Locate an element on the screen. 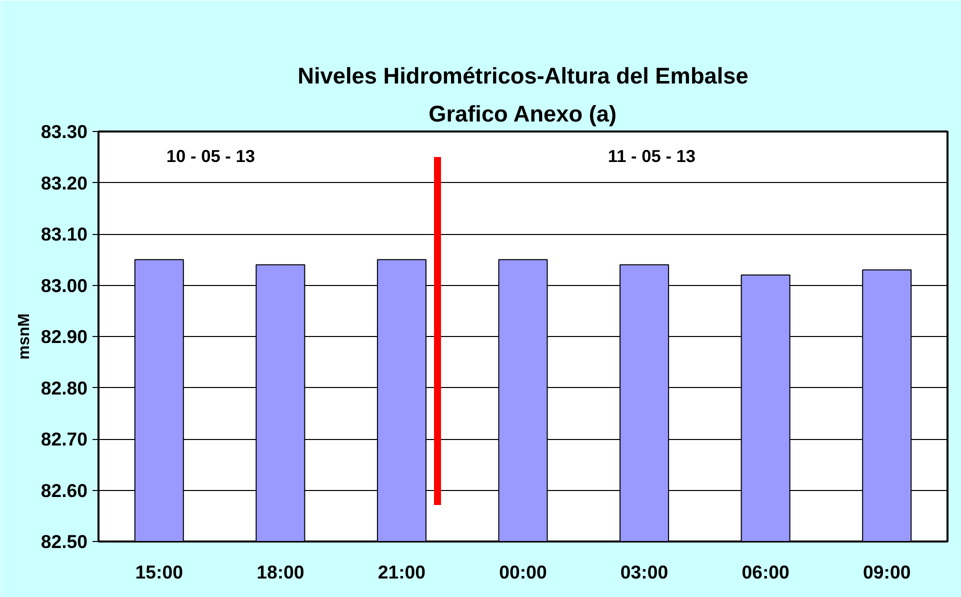 The image size is (961, 597). y-tick-label: 83.20 is located at coordinates (64, 183).